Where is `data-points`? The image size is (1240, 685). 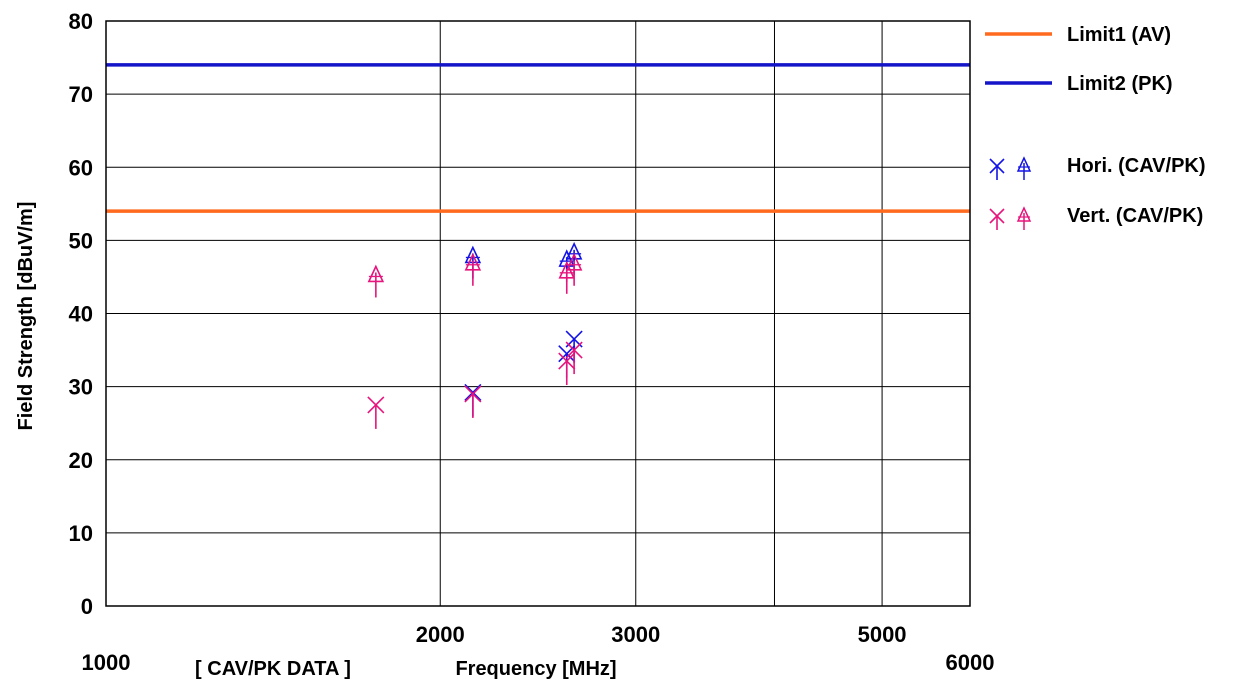
data-points is located at coordinates (475, 335).